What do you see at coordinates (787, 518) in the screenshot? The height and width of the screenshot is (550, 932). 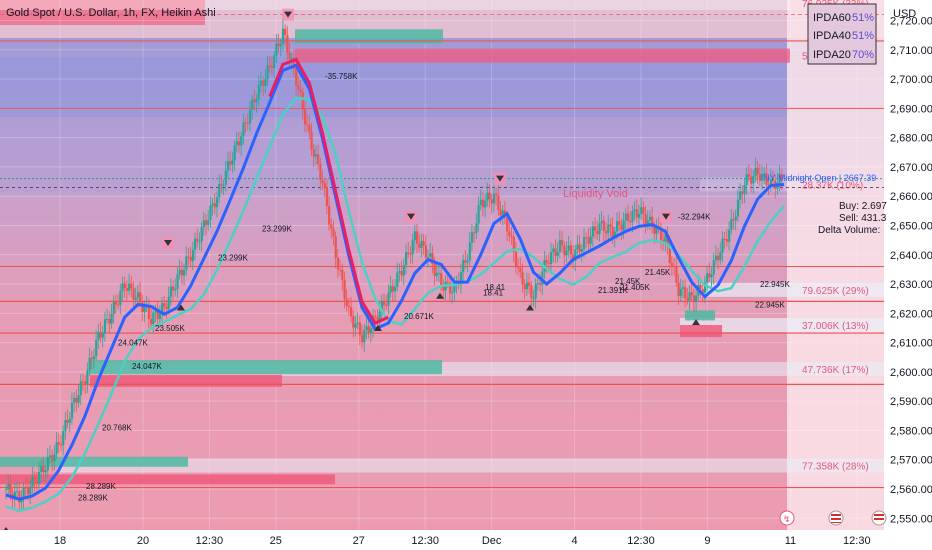 I see `goto-realtime-icon: ↯` at bounding box center [787, 518].